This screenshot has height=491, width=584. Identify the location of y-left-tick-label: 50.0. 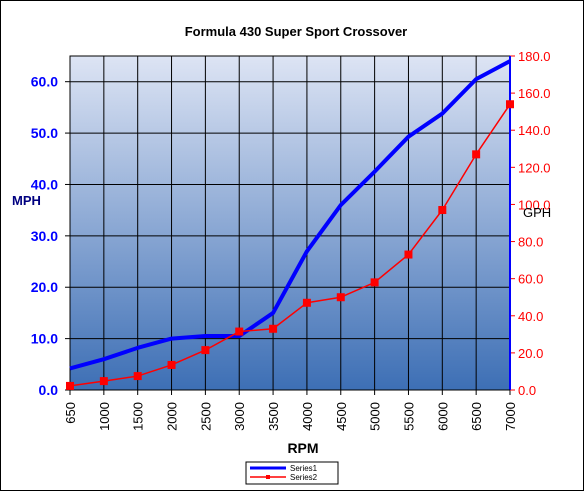
(44, 133).